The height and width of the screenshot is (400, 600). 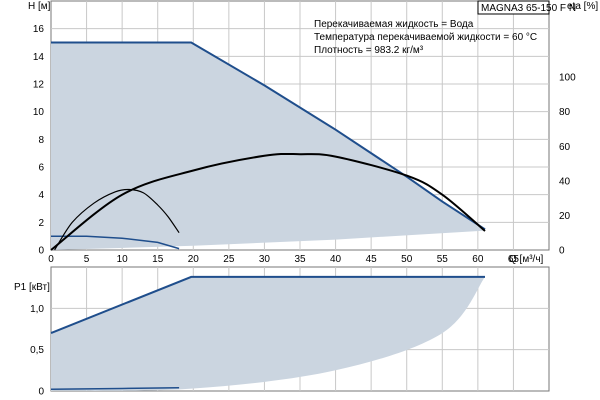 I want to click on y2-axis-title-eta: eta [%], so click(x=582, y=6).